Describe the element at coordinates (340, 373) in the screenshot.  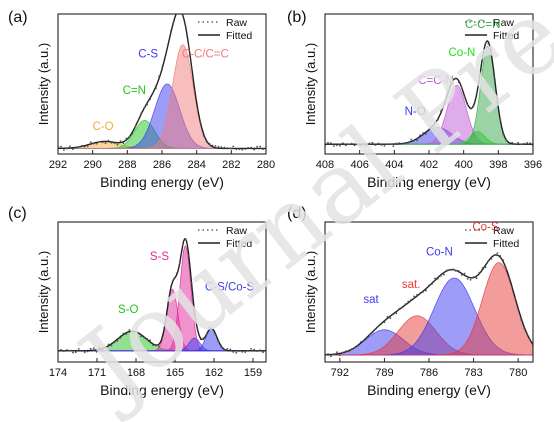
I see `x-tick-label: 792` at that location.